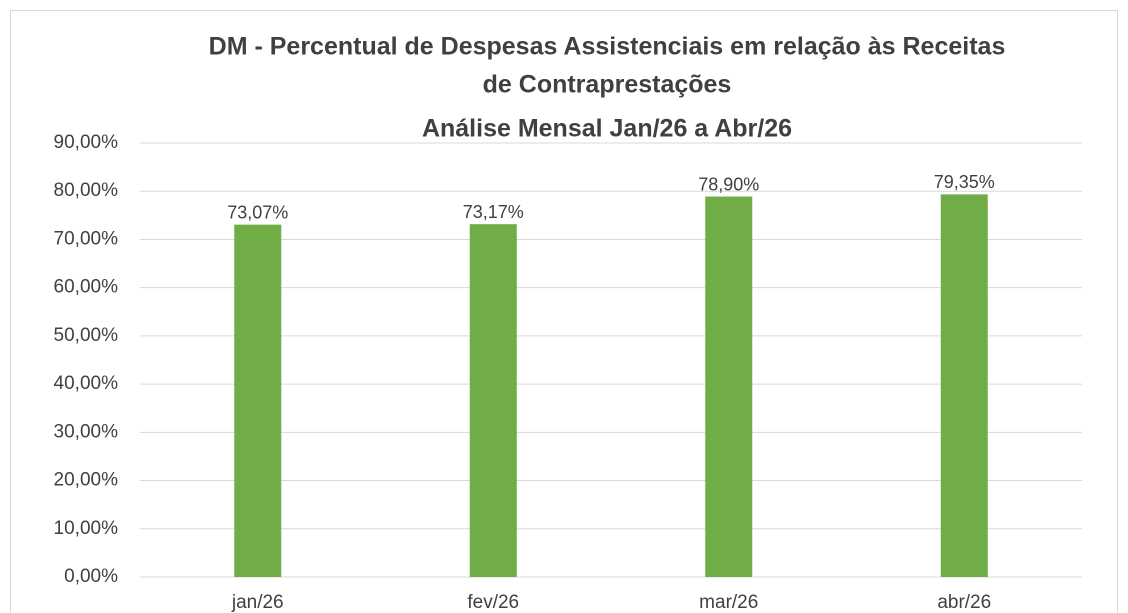 Image resolution: width=1128 pixels, height=613 pixels. I want to click on x-tick-label: fev/26, so click(493, 602).